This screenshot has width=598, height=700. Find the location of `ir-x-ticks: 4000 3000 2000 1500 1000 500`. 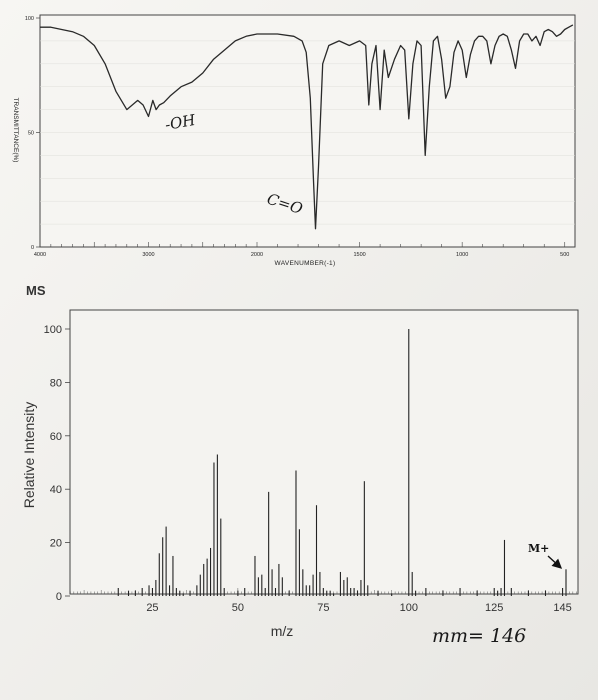

ir-x-ticks: 4000 3000 2000 1500 1000 500 is located at coordinates (301, 250).